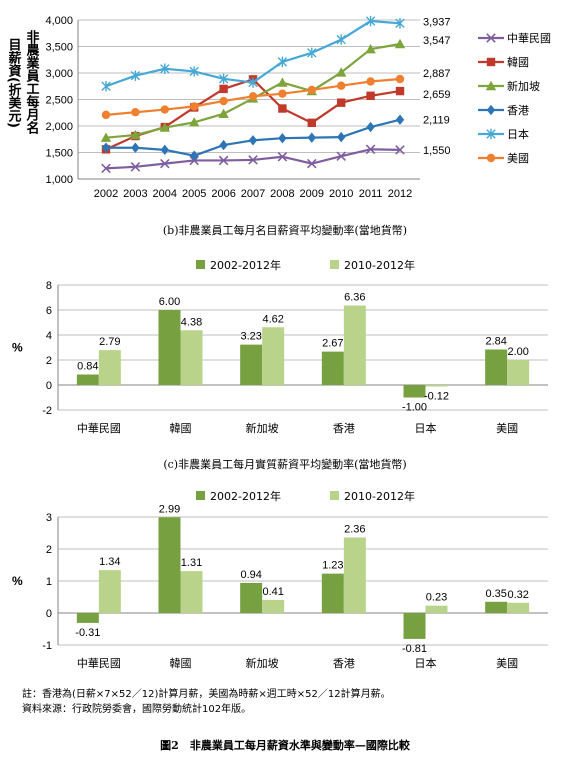 The width and height of the screenshot is (561, 762). I want to click on end-value-label: 2,659, so click(437, 95).